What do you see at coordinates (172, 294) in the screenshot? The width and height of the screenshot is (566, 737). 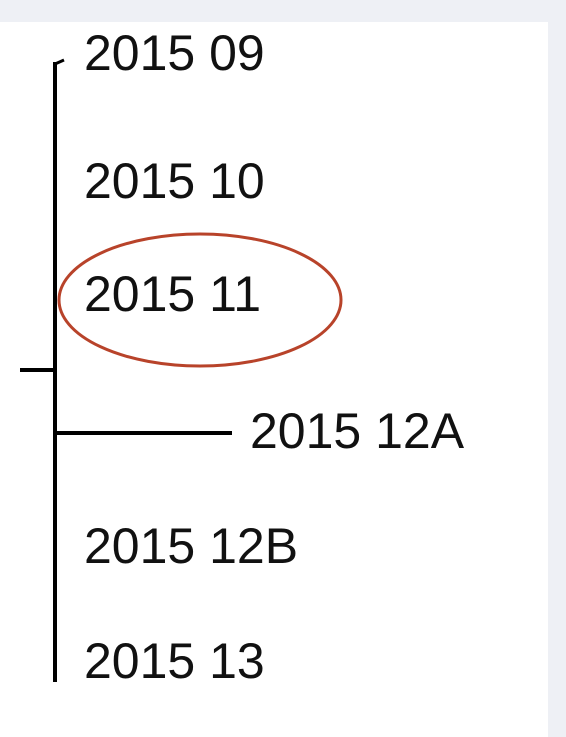 I see `node-label: 2015 11` at bounding box center [172, 294].